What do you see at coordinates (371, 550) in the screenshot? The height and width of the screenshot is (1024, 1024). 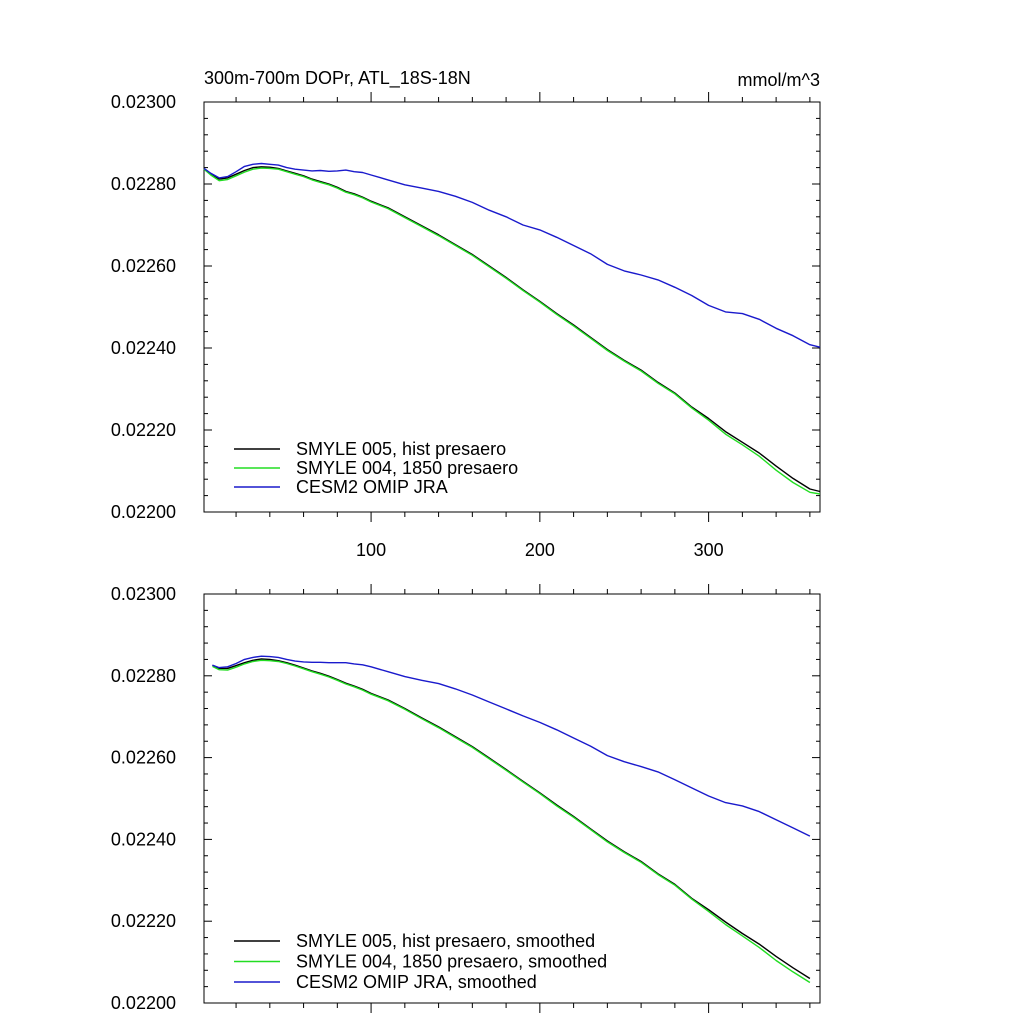 I see `x-tick-label: 100` at bounding box center [371, 550].